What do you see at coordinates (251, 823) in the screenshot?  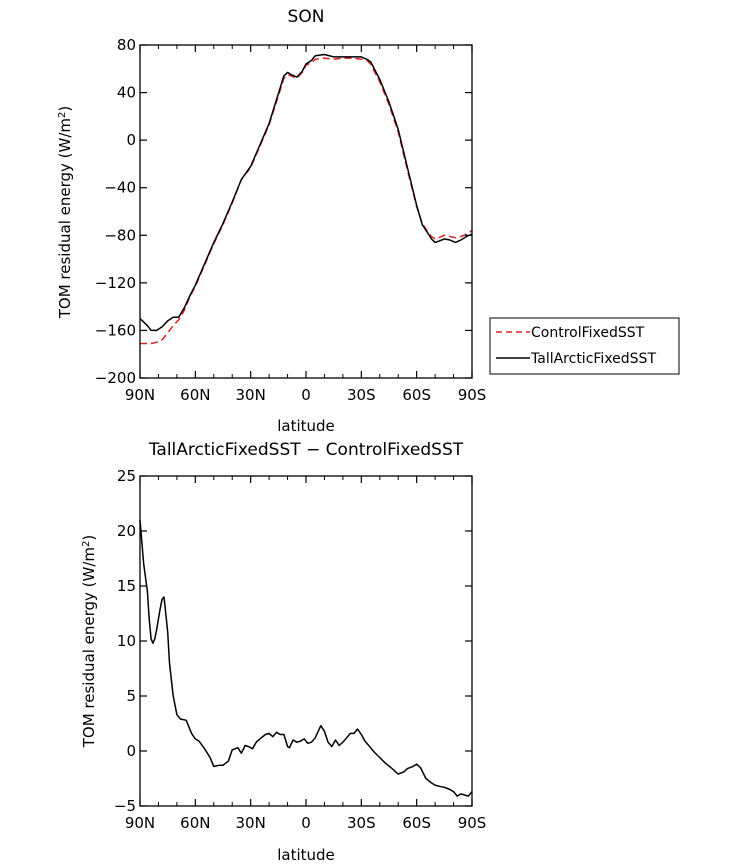 I see `bottom-chart-x-tick-label: 30N` at bounding box center [251, 823].